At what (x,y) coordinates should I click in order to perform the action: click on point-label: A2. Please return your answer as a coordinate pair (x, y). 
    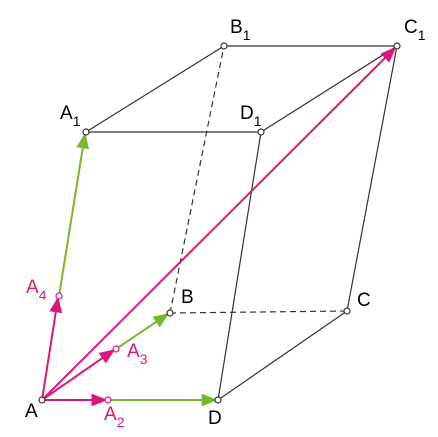
    Looking at the image, I should click on (114, 417).